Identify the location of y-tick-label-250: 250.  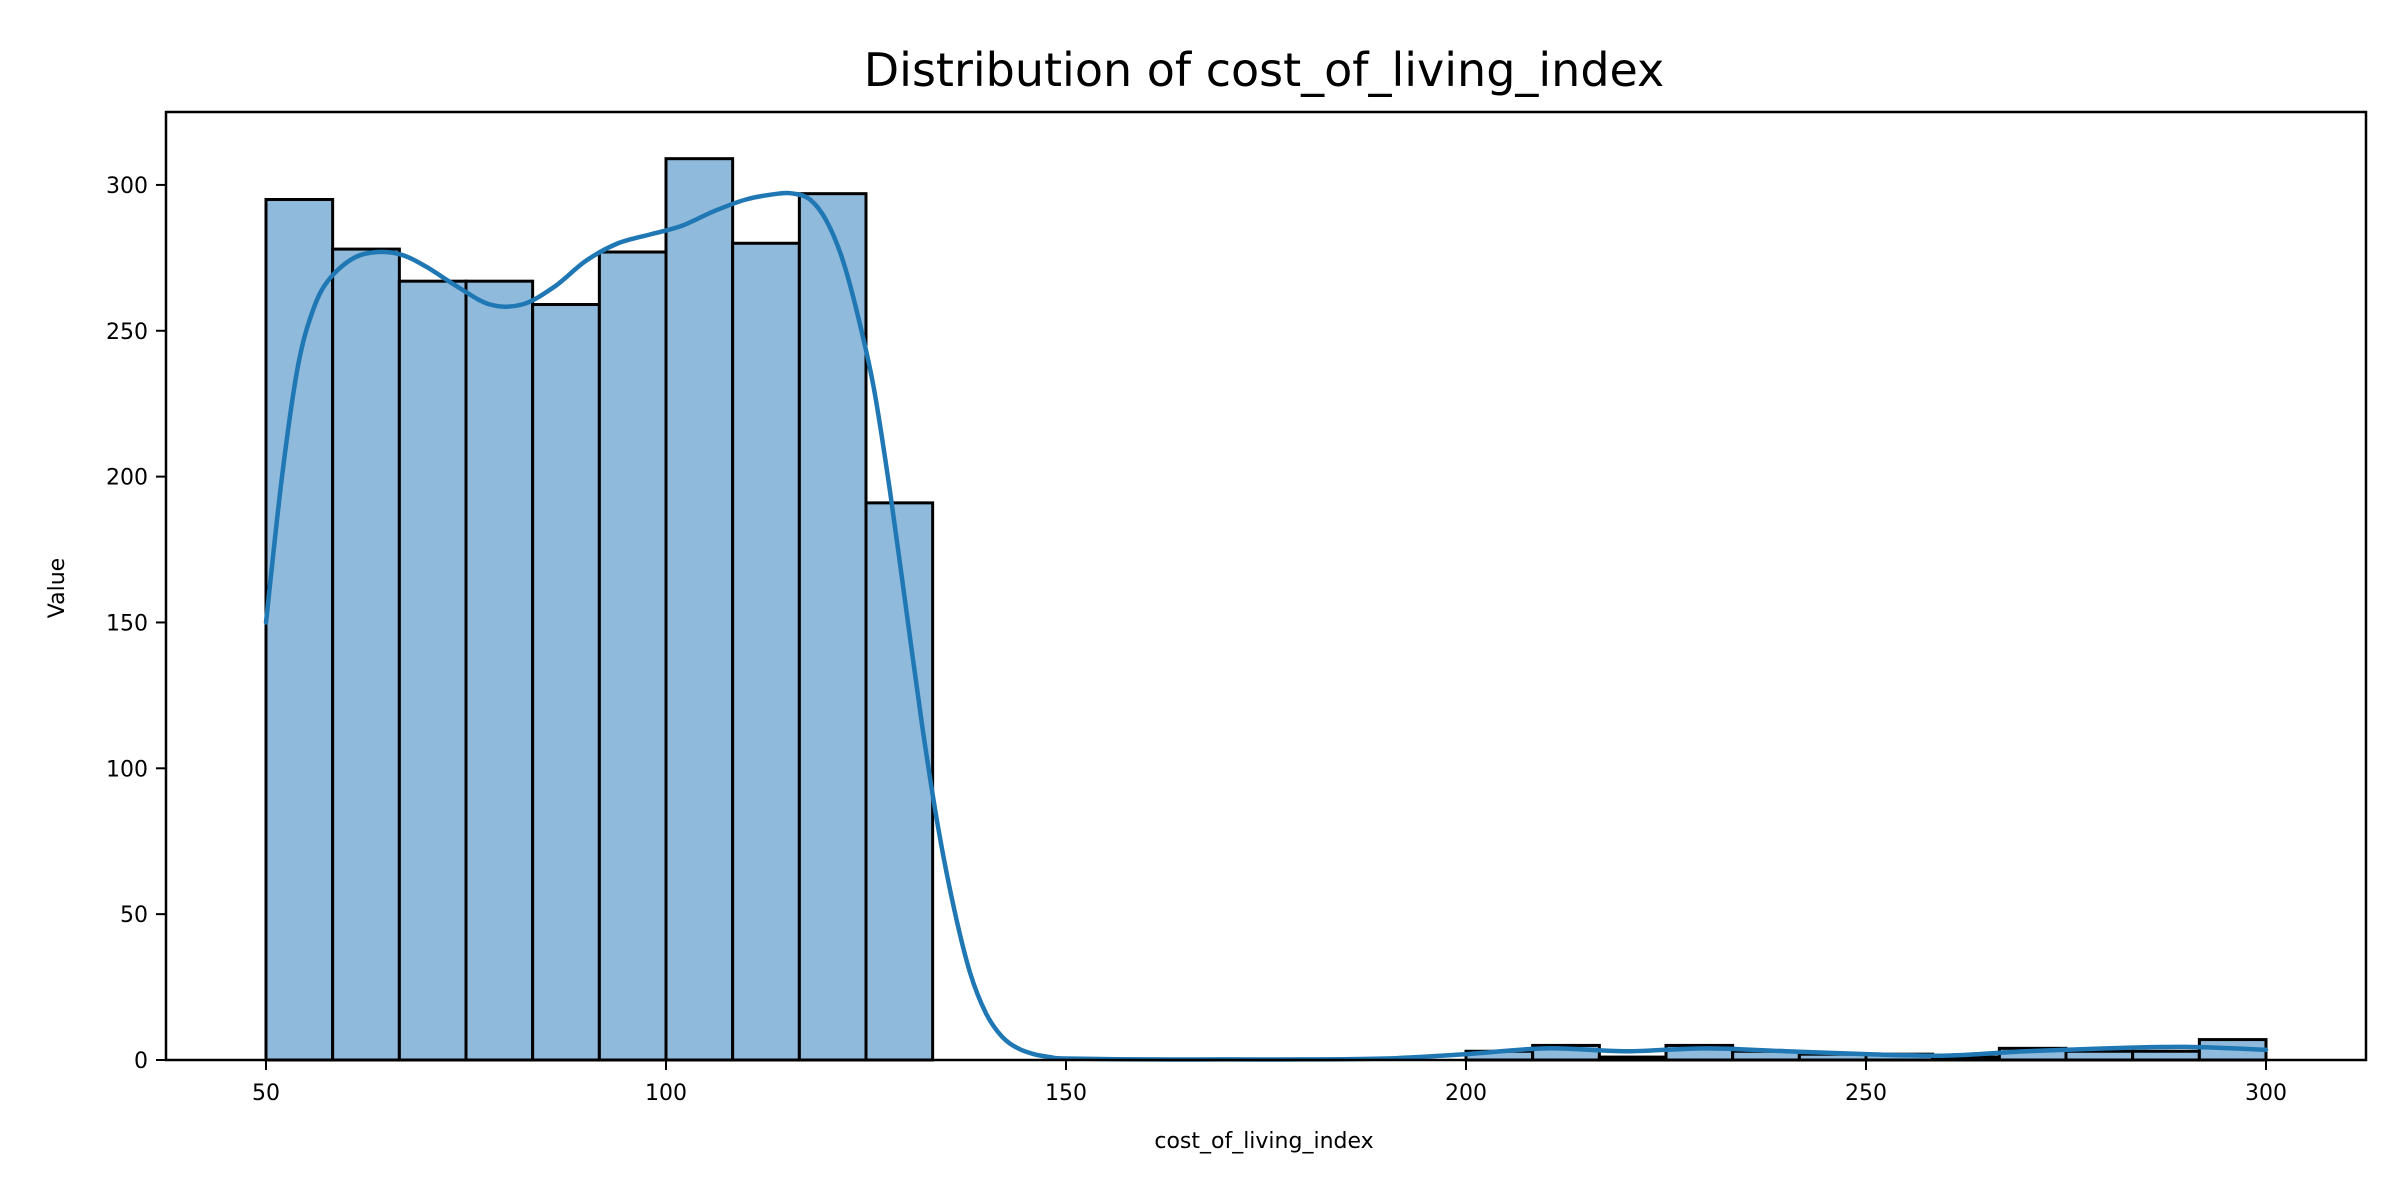
(127, 332).